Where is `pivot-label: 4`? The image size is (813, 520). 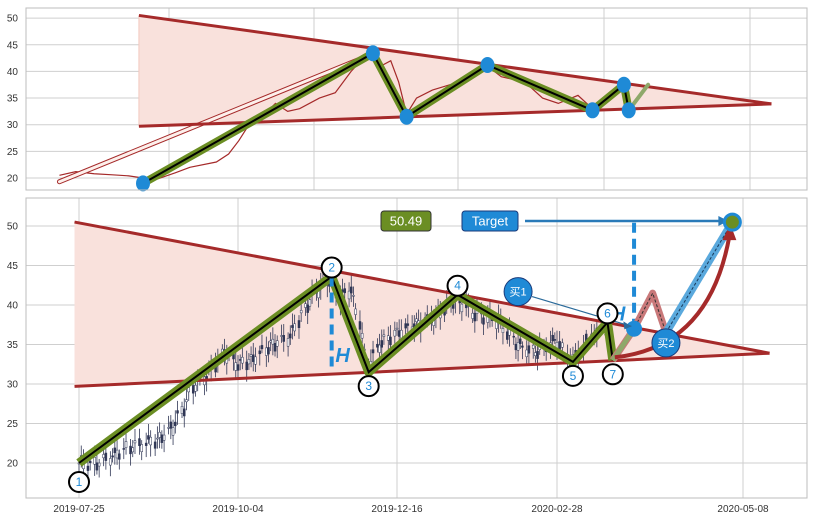
pivot-label: 4 is located at coordinates (457, 286).